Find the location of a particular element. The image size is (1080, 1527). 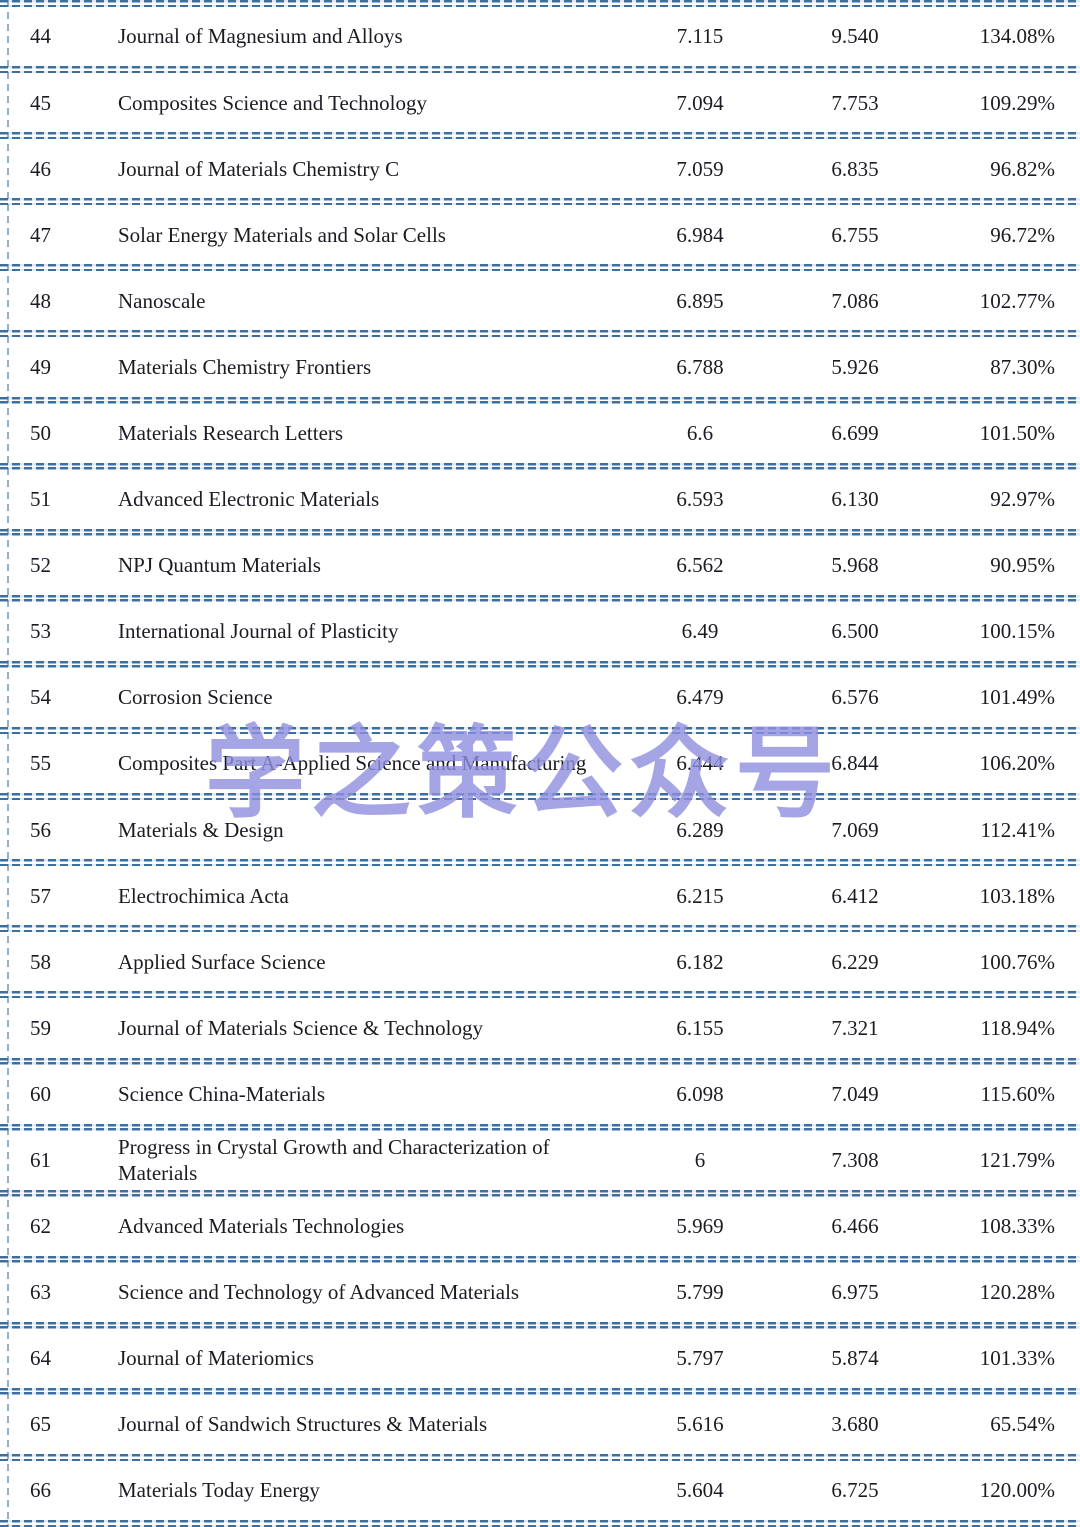

metric2-cell: 9.540 is located at coordinates (855, 36).